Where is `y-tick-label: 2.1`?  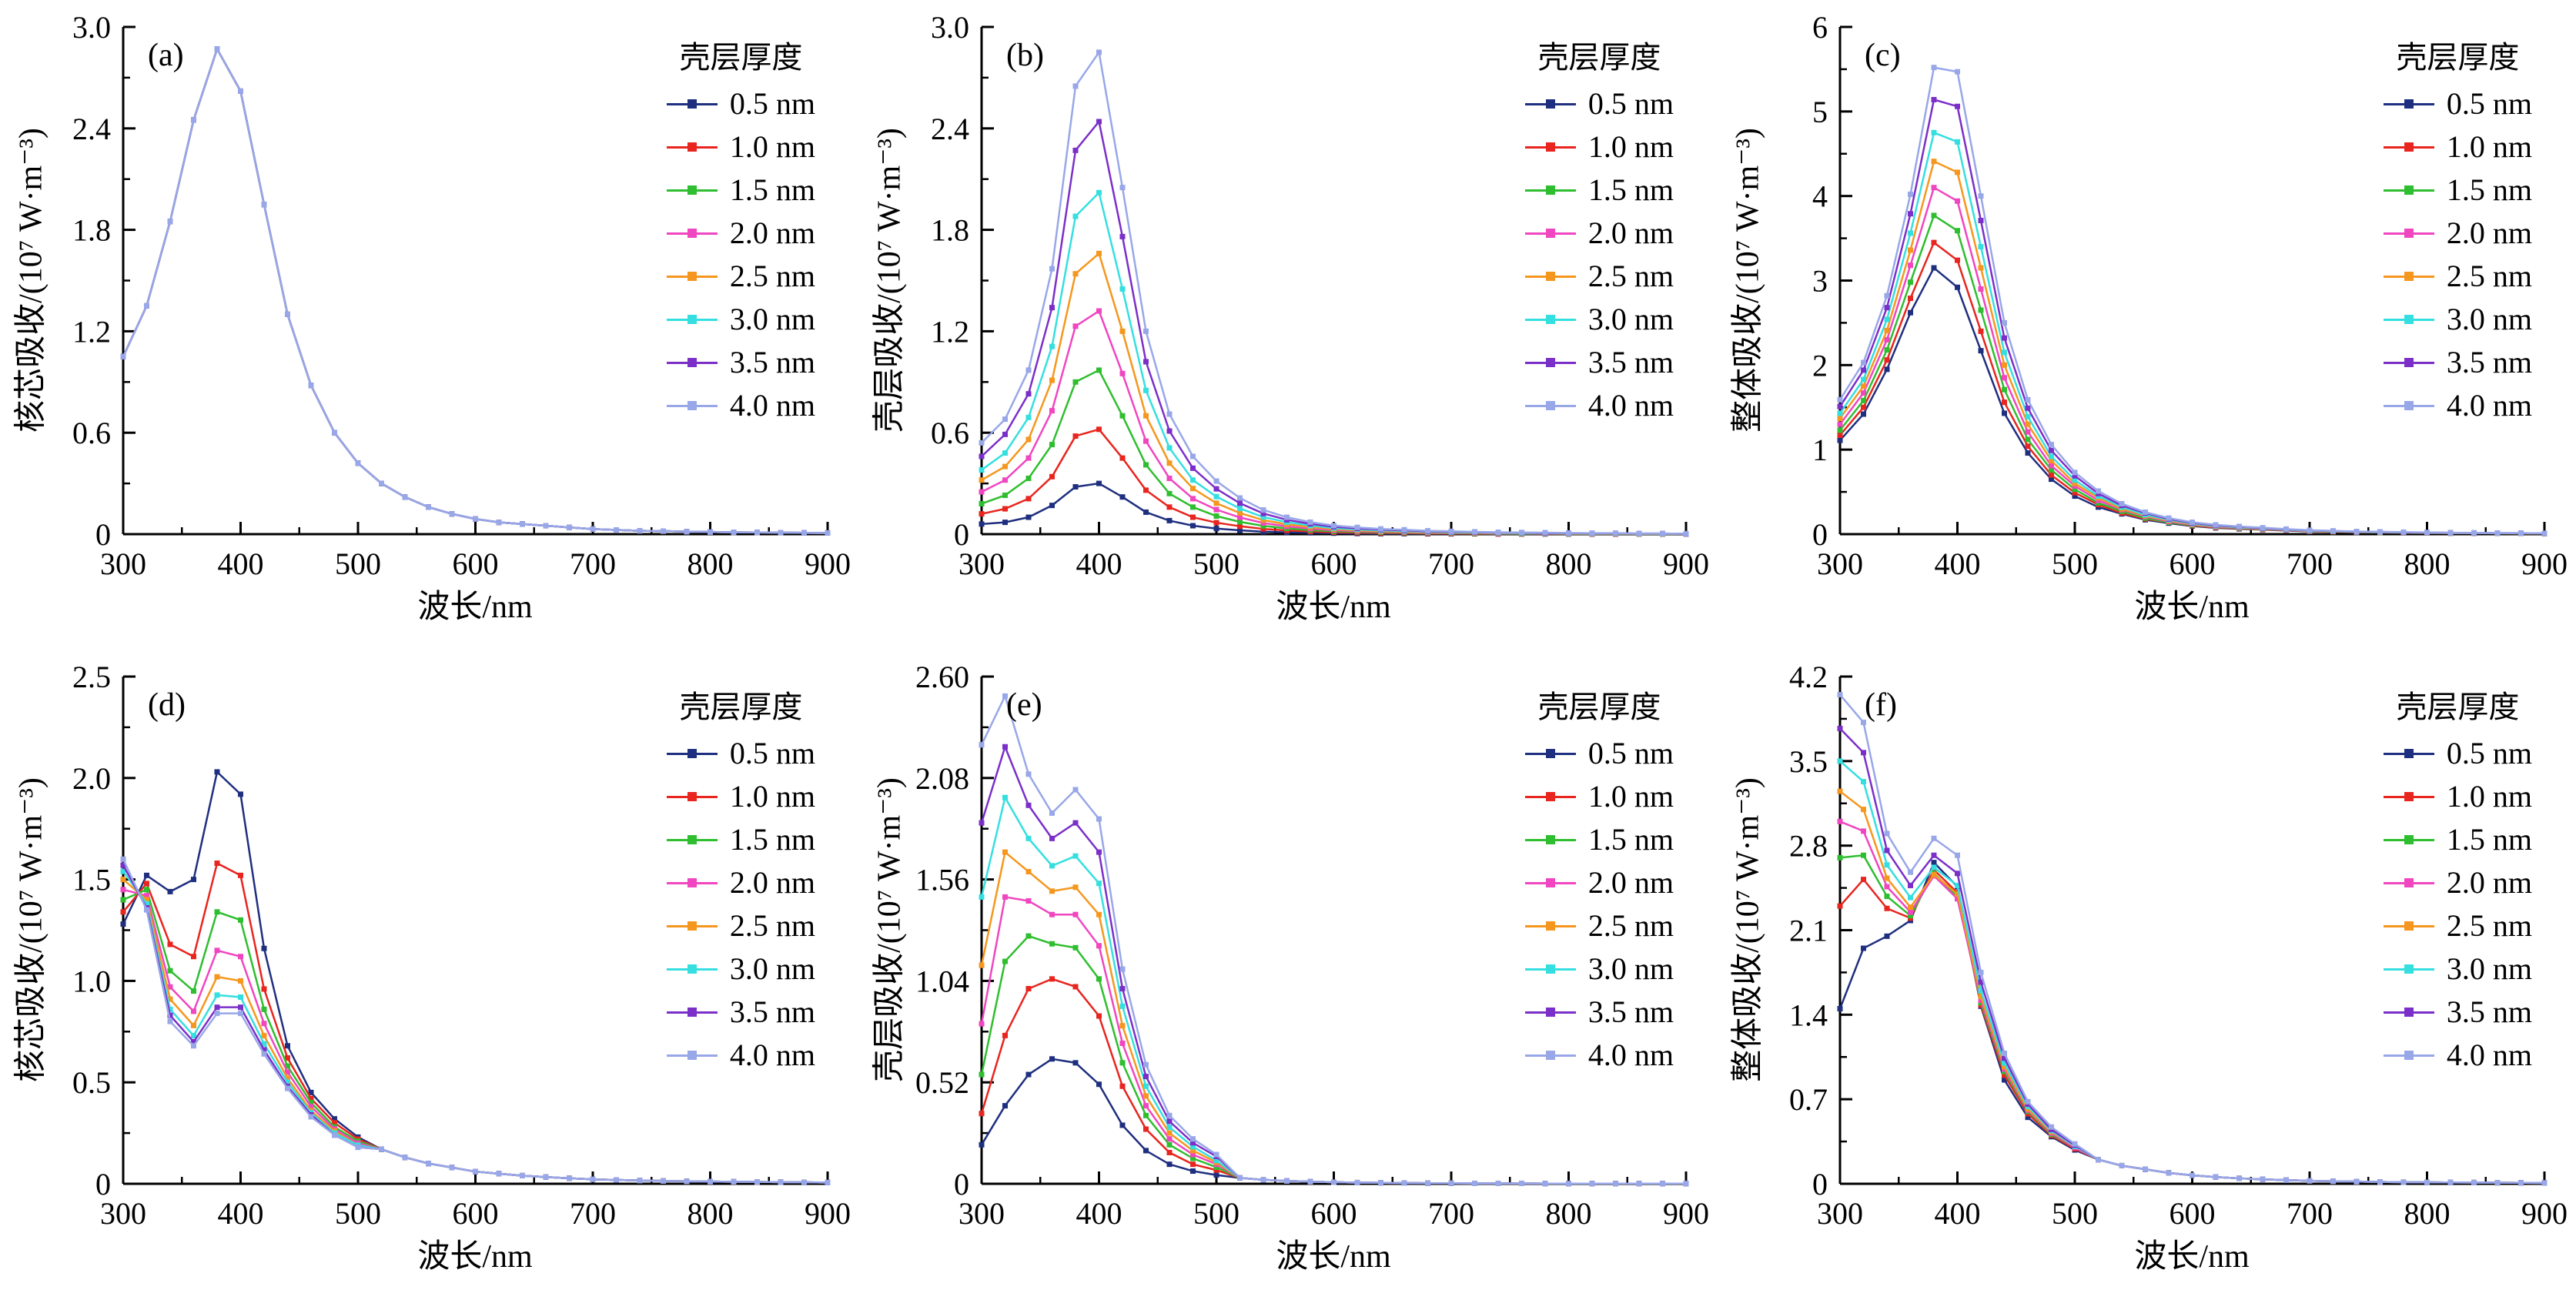 y-tick-label: 2.1 is located at coordinates (1809, 931).